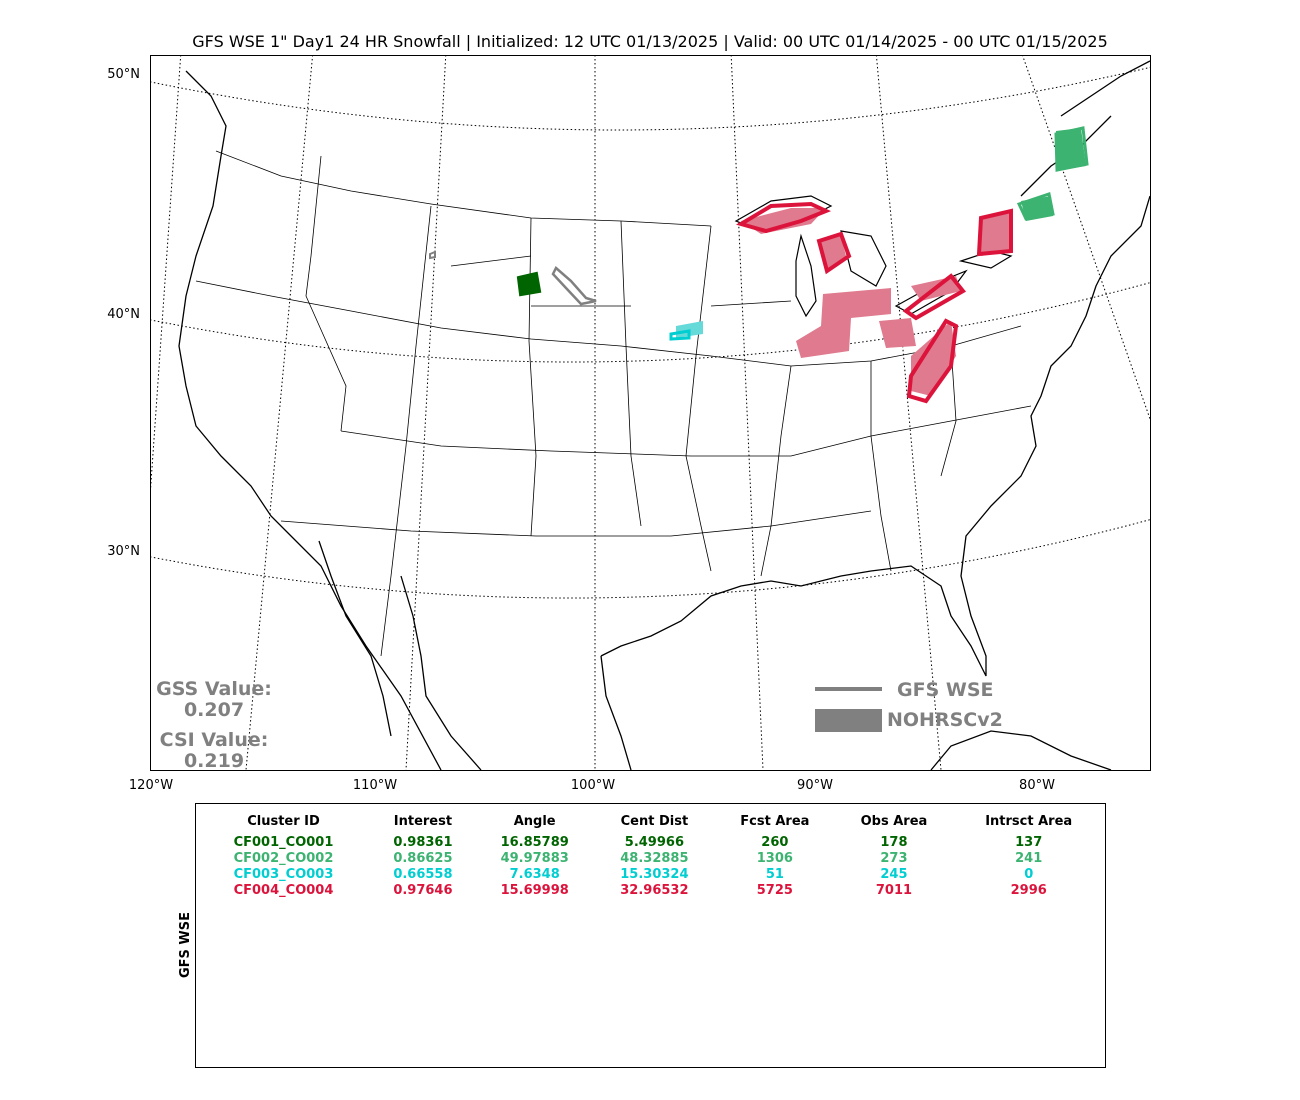  What do you see at coordinates (945, 720) in the screenshot?
I see `legend-observed-label: NOHRSCv2` at bounding box center [945, 720].